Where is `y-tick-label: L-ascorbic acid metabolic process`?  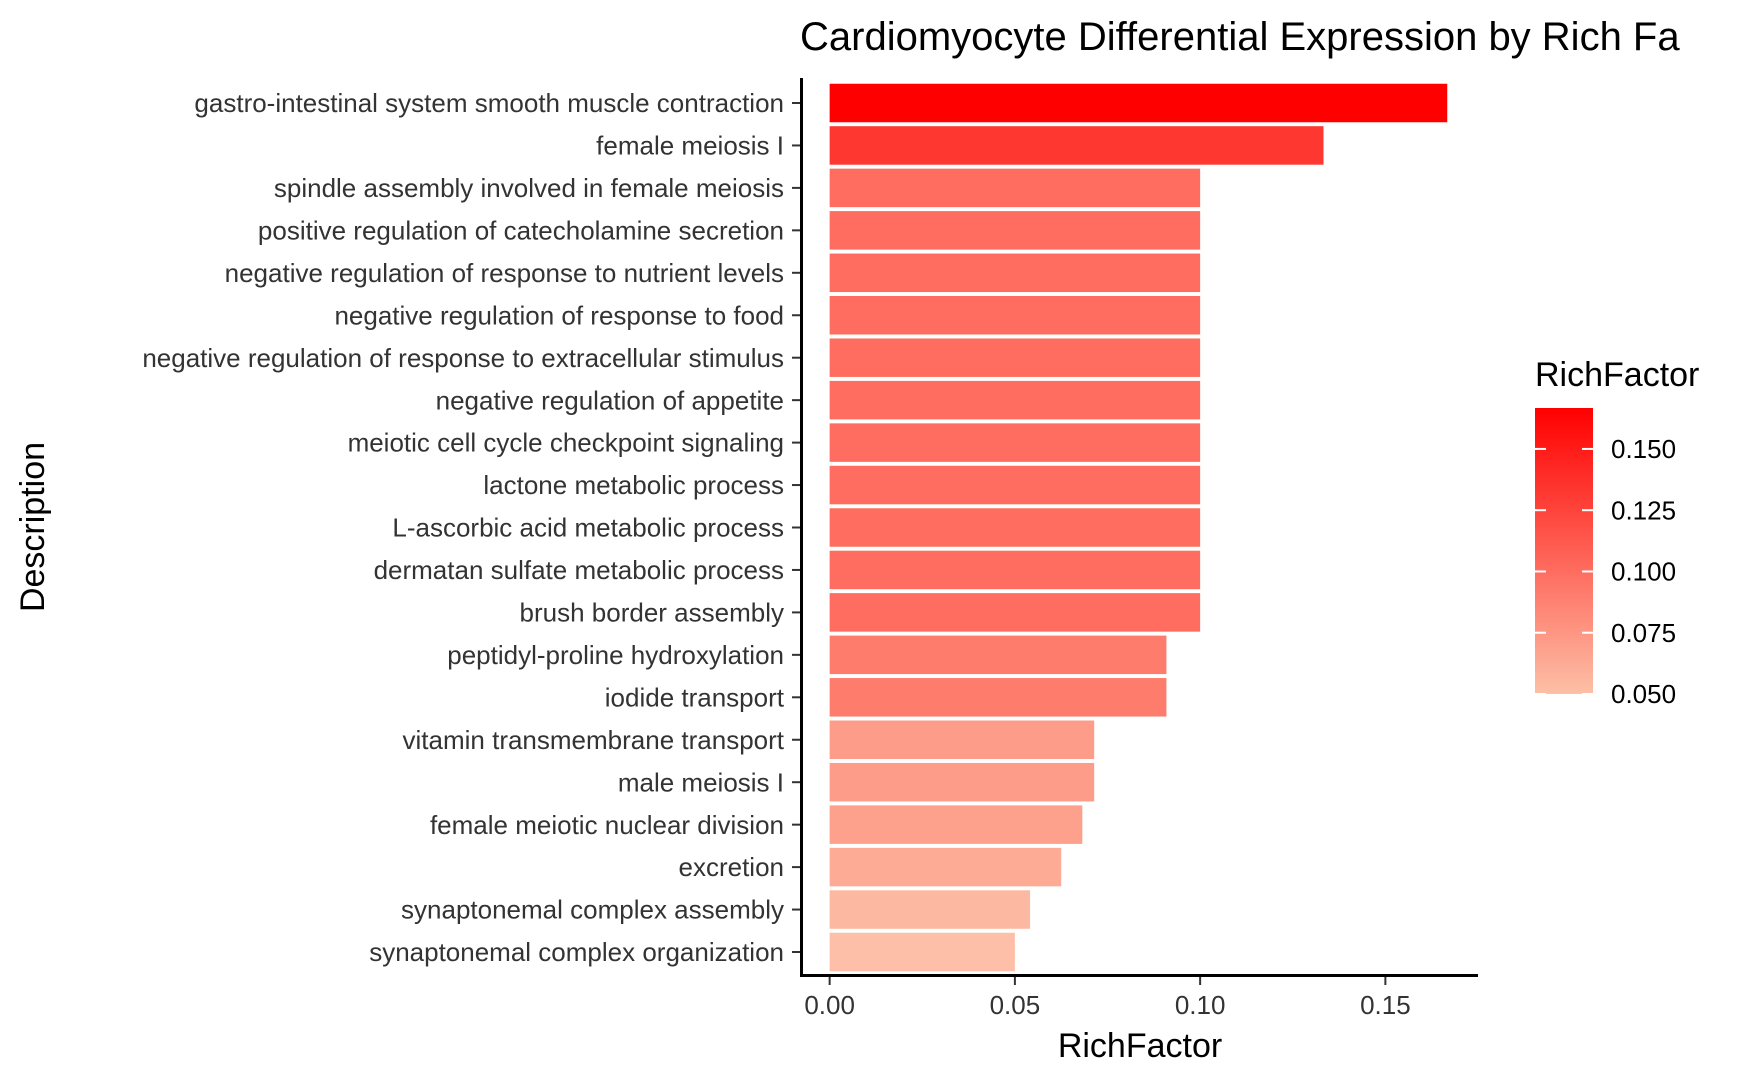
y-tick-label: L-ascorbic acid metabolic process is located at coordinates (588, 528).